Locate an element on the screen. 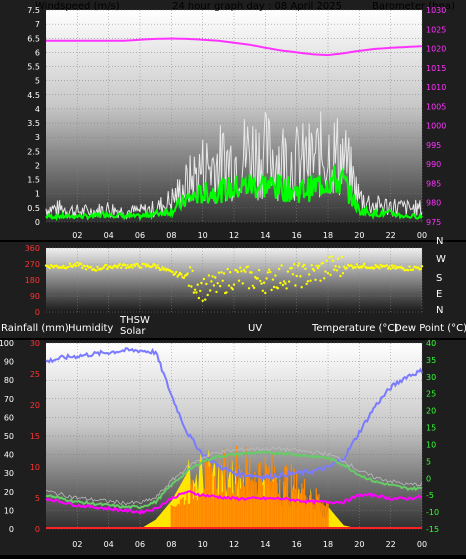 This screenshot has width=466, height=559. temperature-tick-label: -10 is located at coordinates (432, 512).